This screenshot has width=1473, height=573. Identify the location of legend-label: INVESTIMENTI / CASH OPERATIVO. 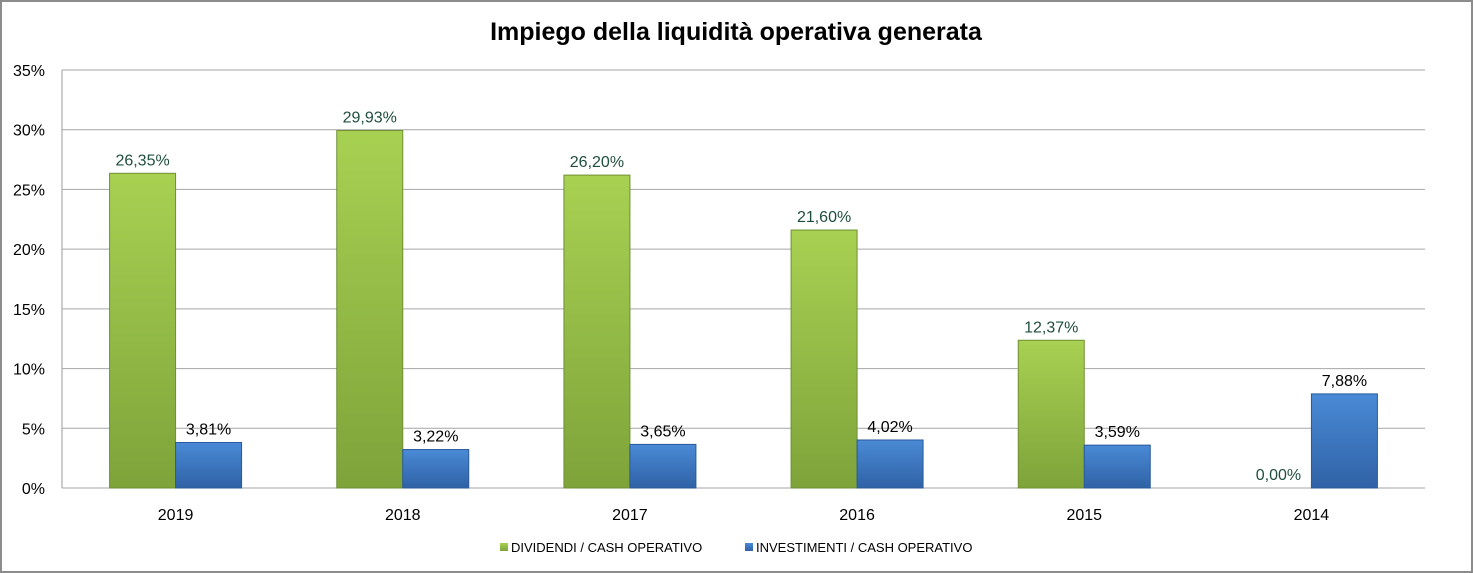
(864, 547).